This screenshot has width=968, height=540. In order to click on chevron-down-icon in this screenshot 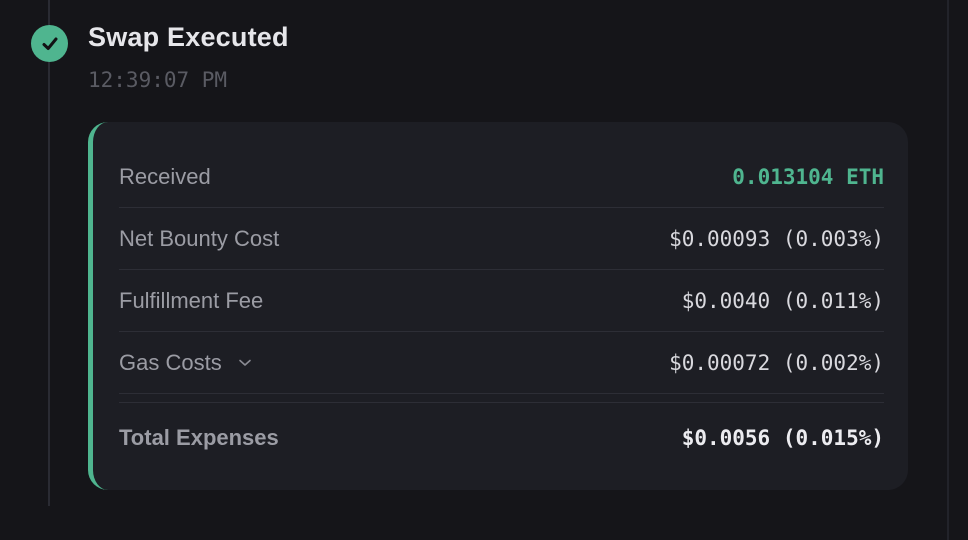, I will do `click(245, 363)`.